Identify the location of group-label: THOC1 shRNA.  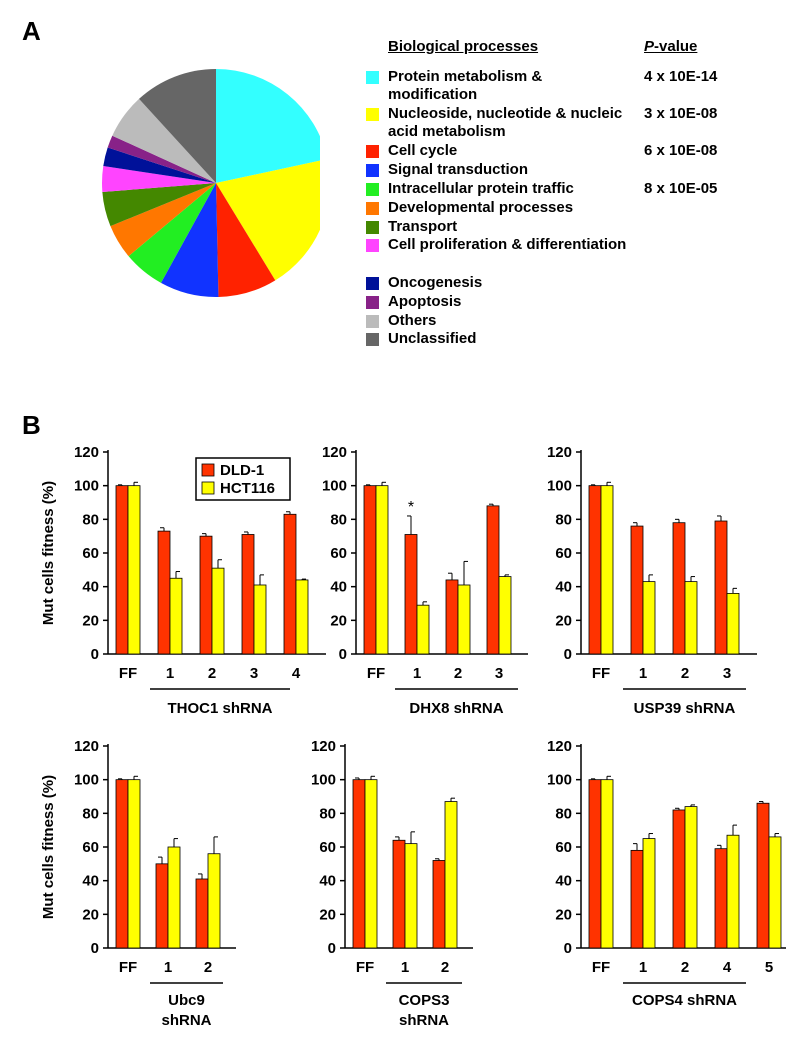
(219, 708).